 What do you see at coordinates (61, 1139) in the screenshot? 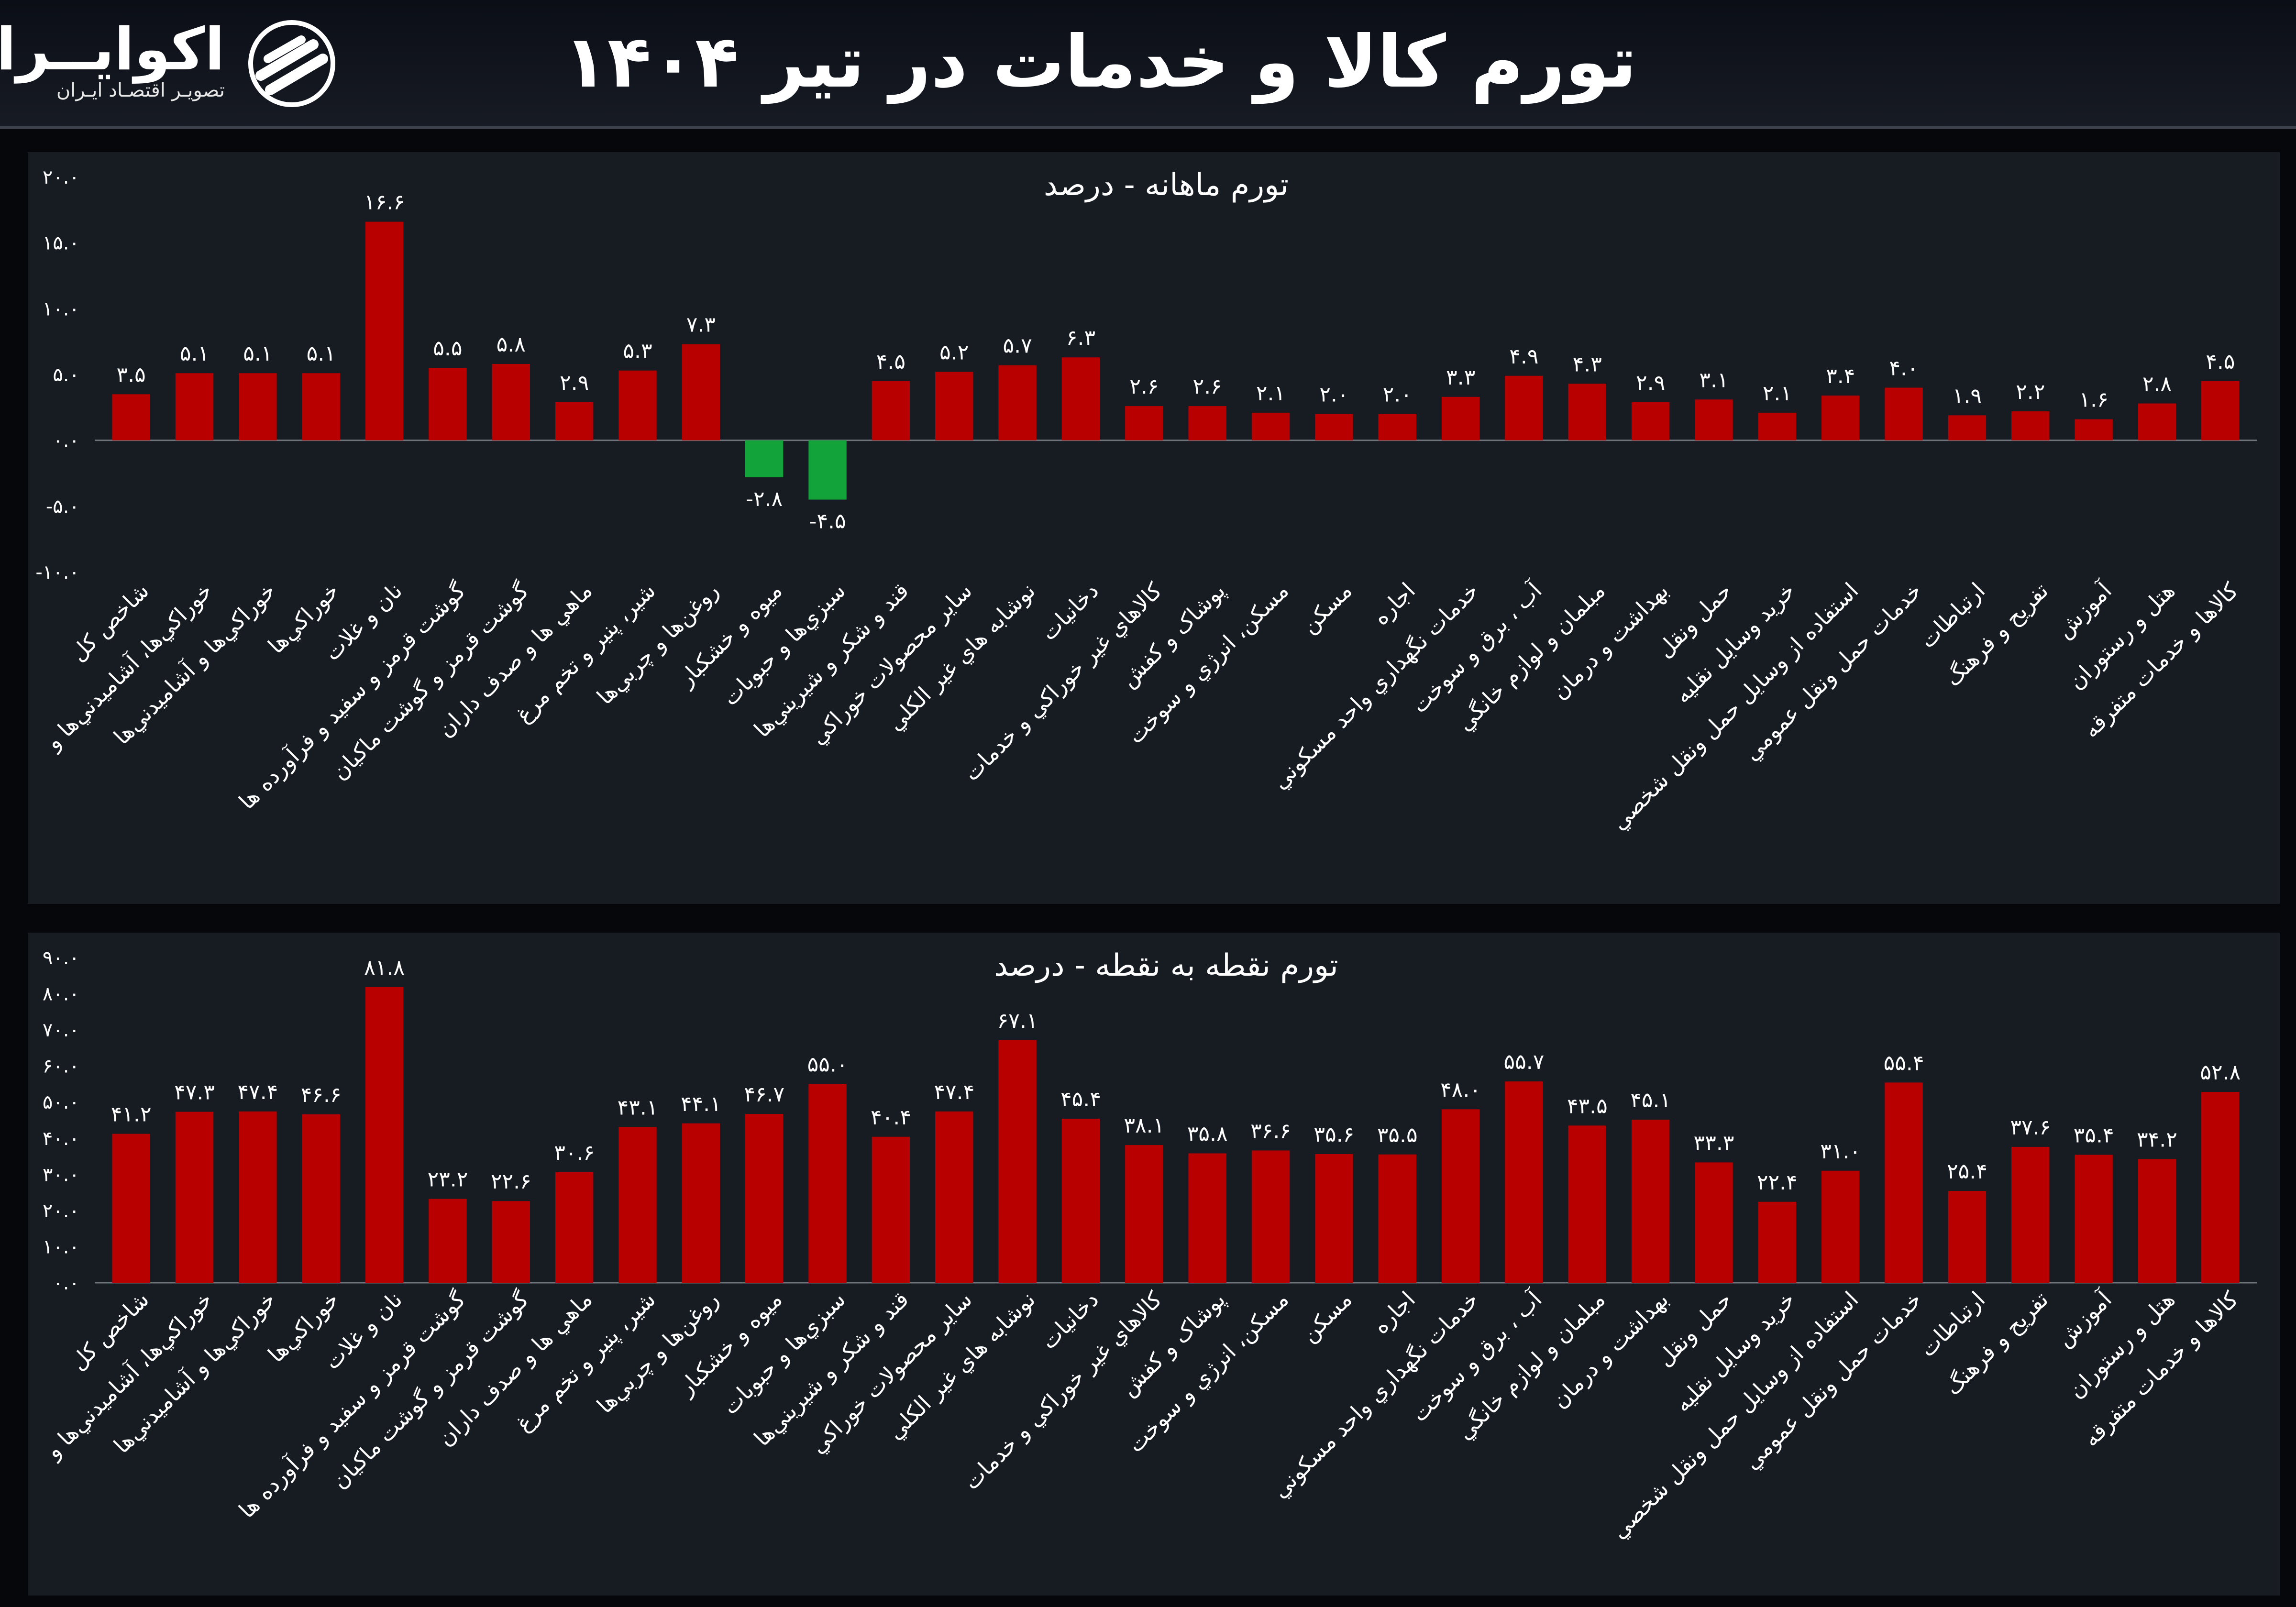
I see `y-tick-label: ۴۰.۰` at bounding box center [61, 1139].